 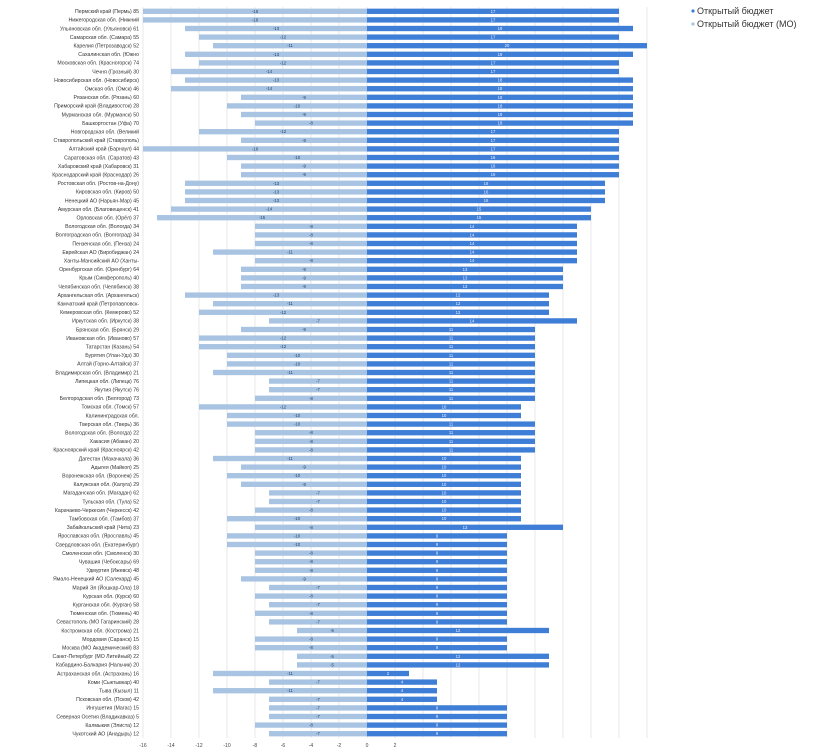 What do you see at coordinates (170, 746) in the screenshot?
I see `x-tick-label: -14` at bounding box center [170, 746].